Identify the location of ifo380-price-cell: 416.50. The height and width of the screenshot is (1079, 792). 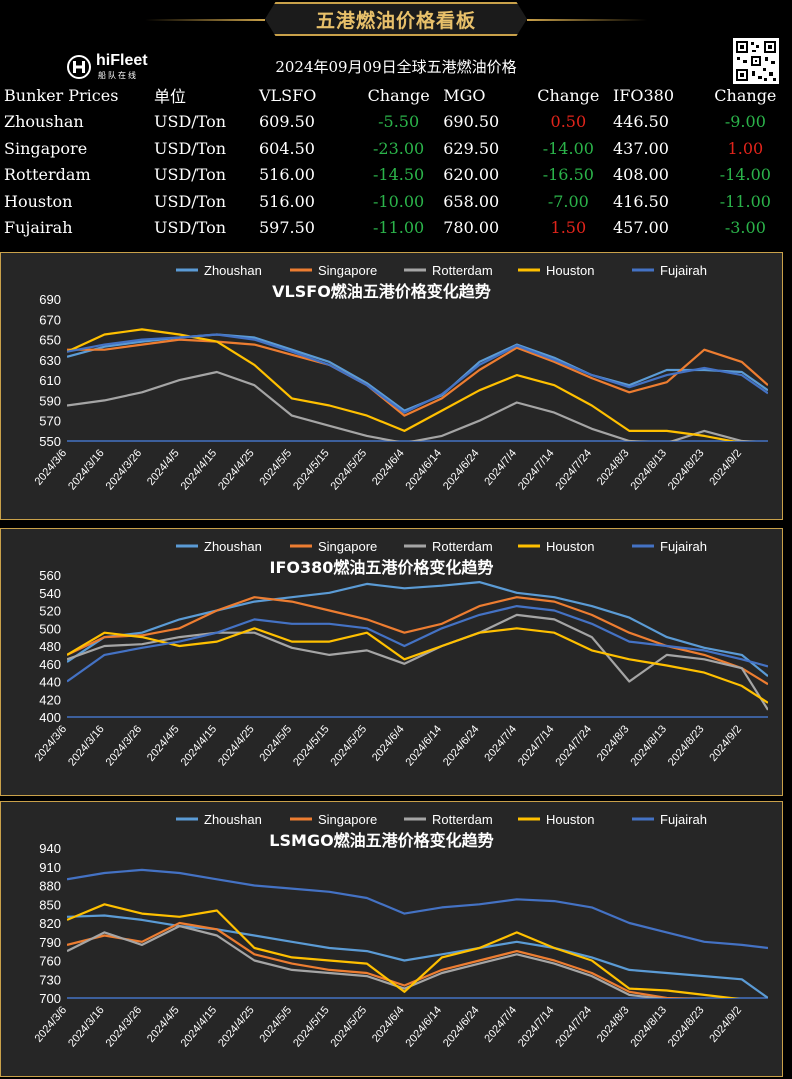
(640, 201).